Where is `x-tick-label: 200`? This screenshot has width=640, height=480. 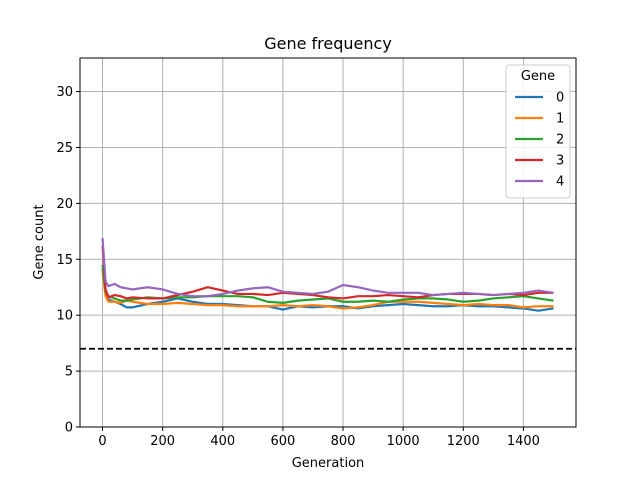
x-tick-label: 200 is located at coordinates (162, 441).